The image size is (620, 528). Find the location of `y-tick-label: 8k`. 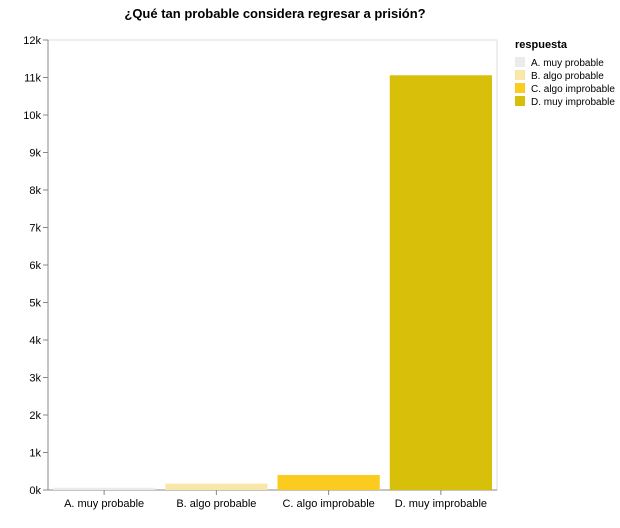

y-tick-label: 8k is located at coordinates (35, 191).